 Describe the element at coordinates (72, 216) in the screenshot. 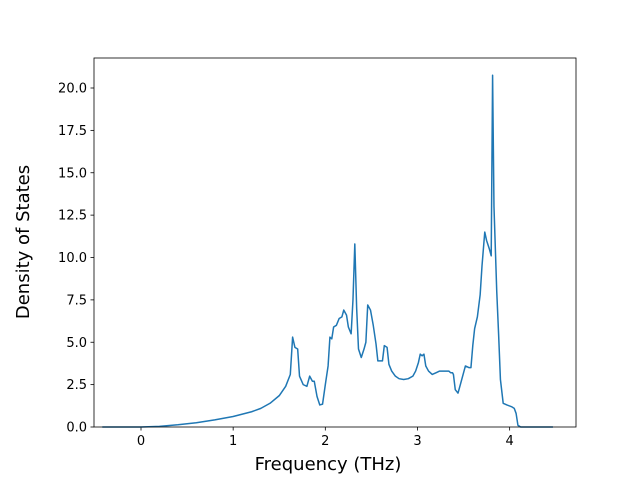

I see `y-tick-label: 12.5` at that location.